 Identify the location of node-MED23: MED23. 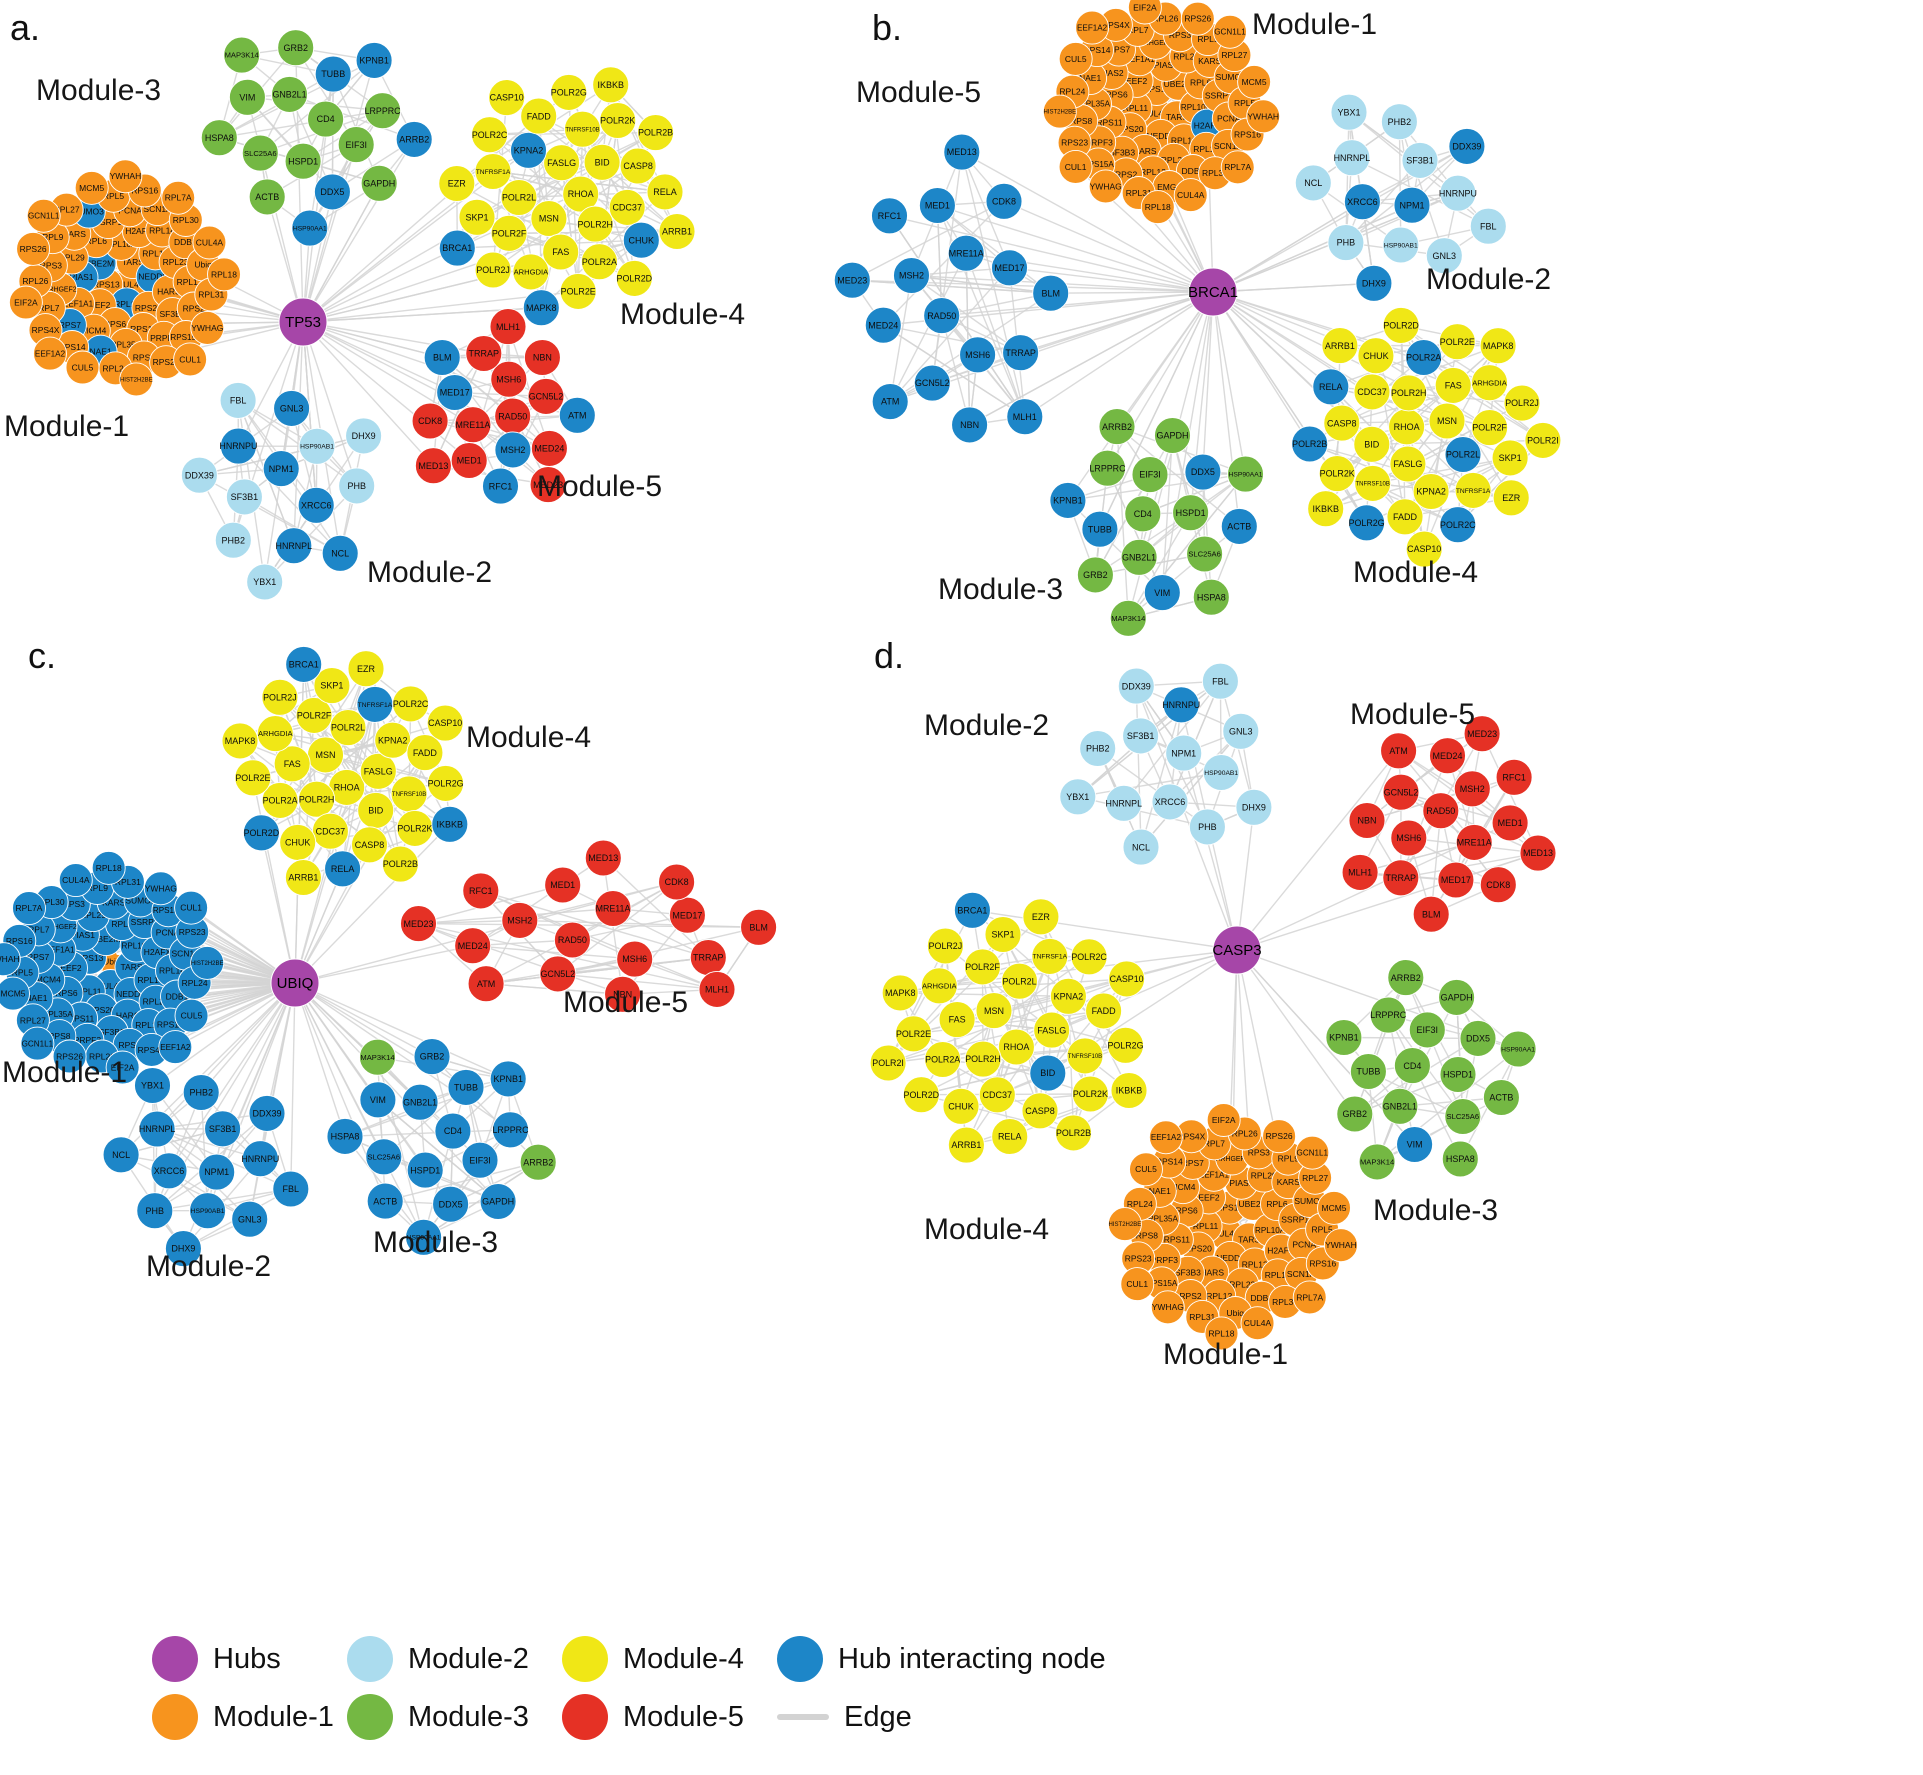
(852, 280).